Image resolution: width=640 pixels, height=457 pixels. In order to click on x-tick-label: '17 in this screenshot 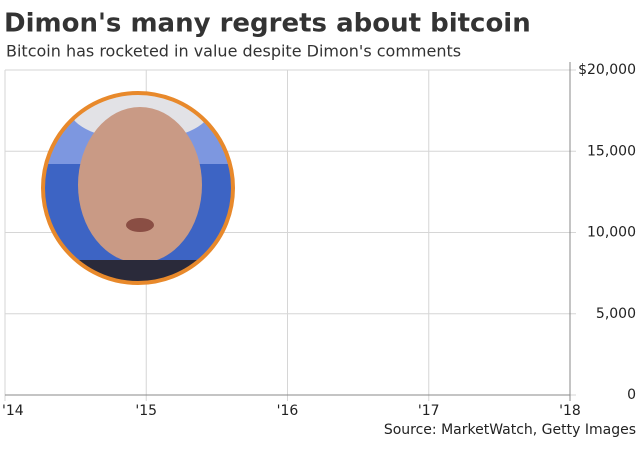, I will do `click(429, 411)`.